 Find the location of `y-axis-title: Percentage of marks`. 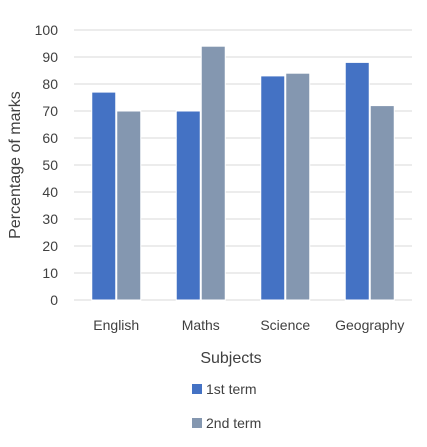

y-axis-title: Percentage of marks is located at coordinates (15, 165).